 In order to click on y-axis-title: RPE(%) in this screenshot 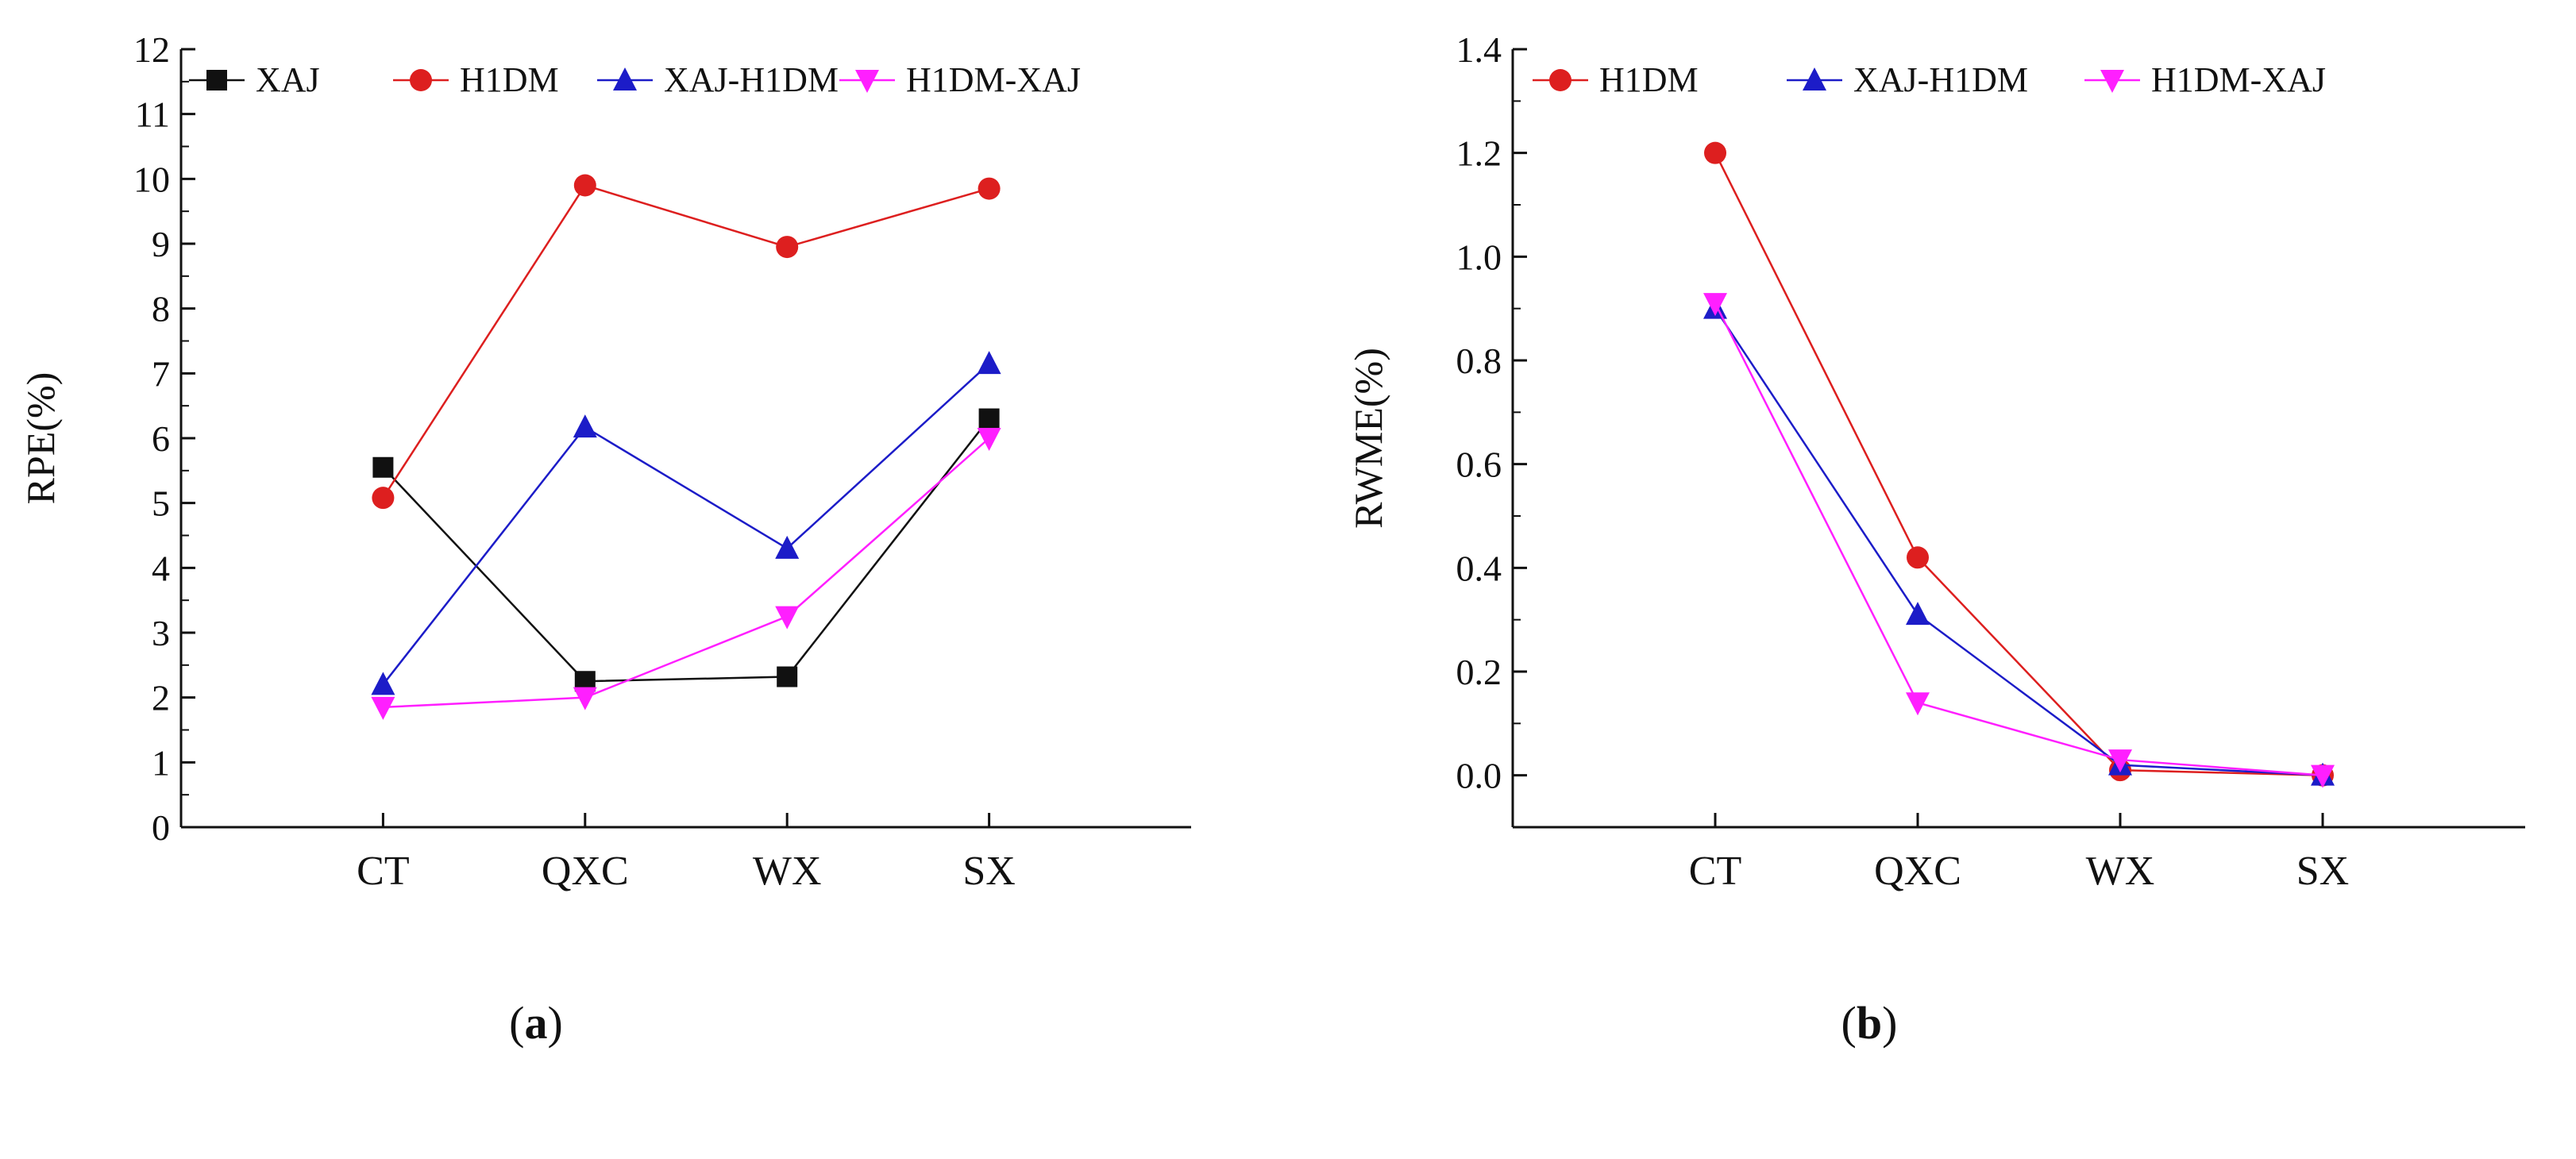, I will do `click(40, 438)`.